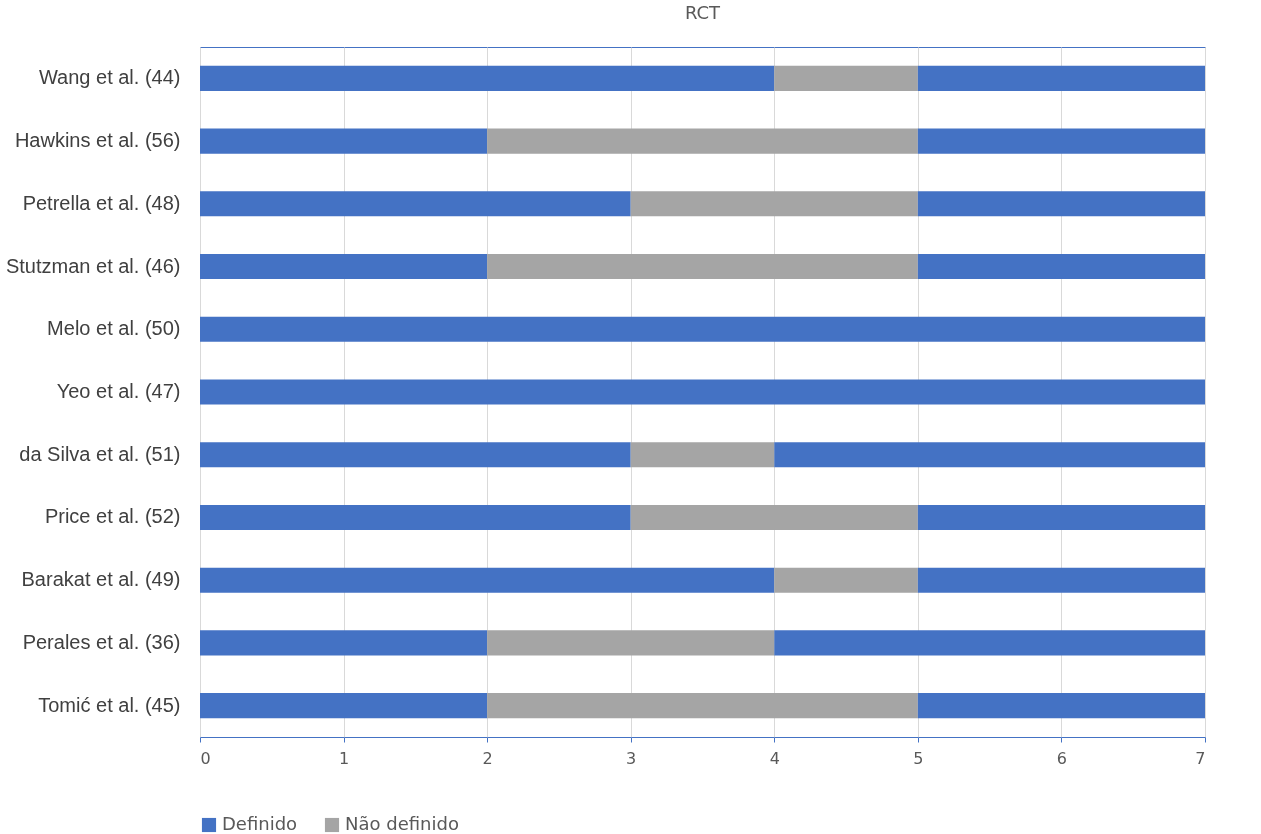  I want to click on y-tick-label: Melo et al. (50), so click(114, 328).